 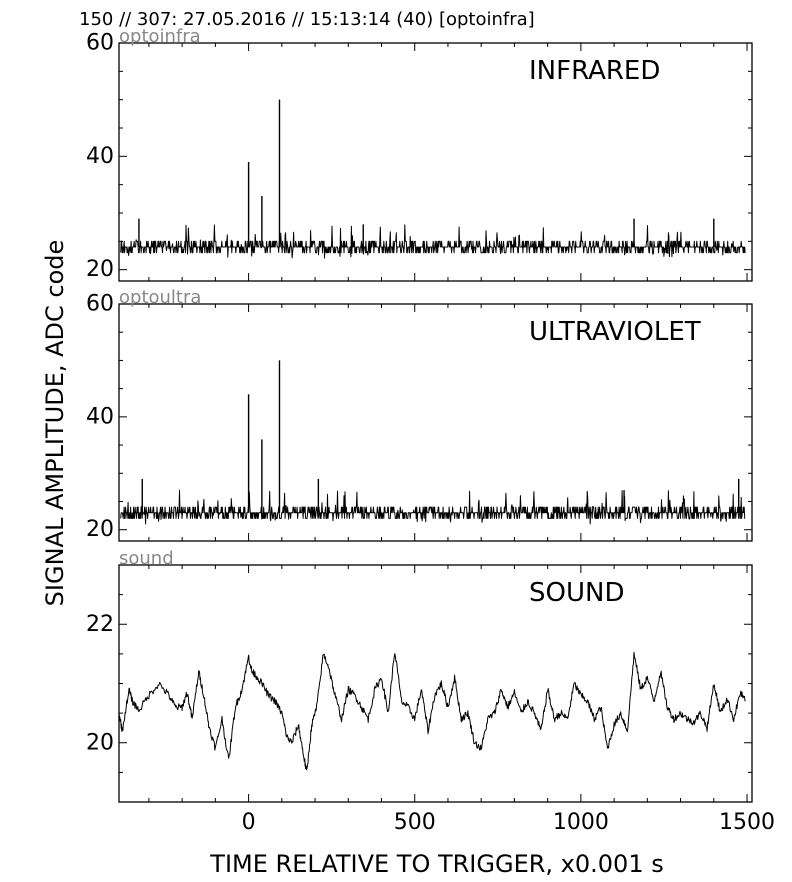 What do you see at coordinates (415, 822) in the screenshot?
I see `x-tick-label: 500` at bounding box center [415, 822].